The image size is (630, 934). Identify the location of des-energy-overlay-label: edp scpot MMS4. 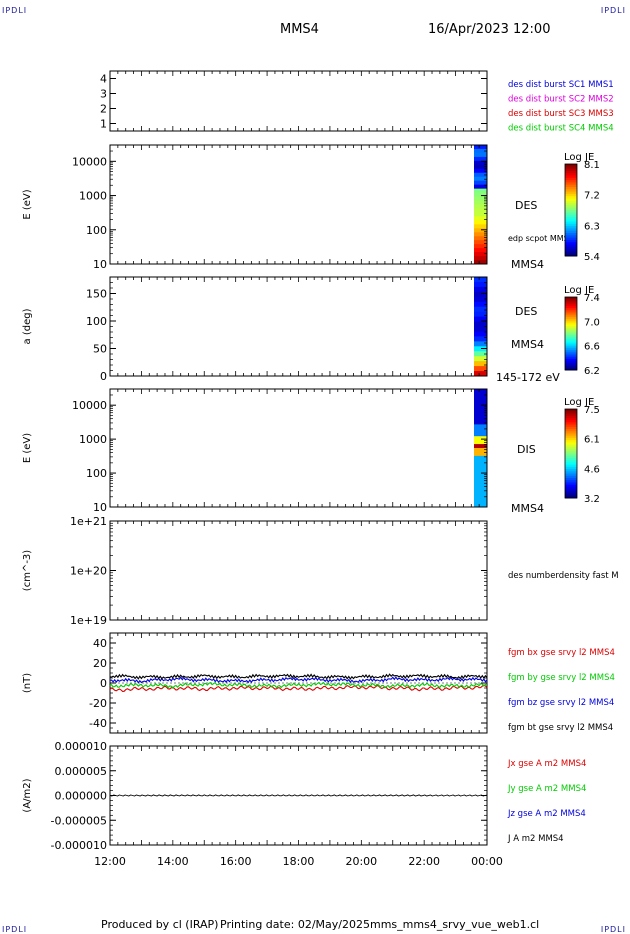
(541, 238).